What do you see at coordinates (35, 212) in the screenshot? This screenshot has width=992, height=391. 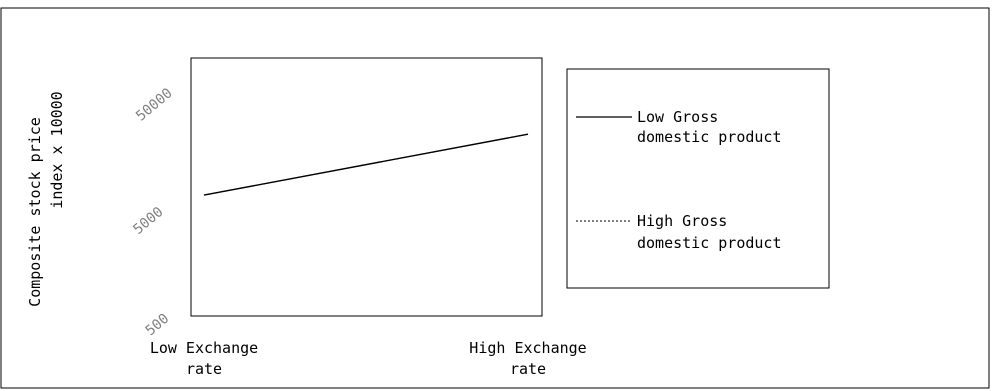 I see `y-axis-label-line1: Composite stock price` at bounding box center [35, 212].